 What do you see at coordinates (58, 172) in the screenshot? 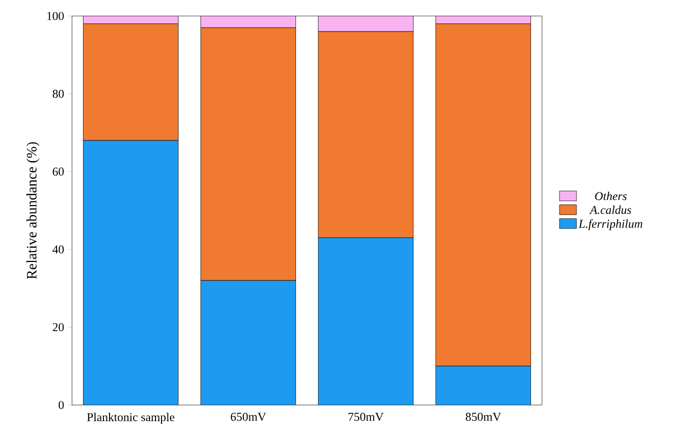
I see `y-tick-label: 60` at bounding box center [58, 172].